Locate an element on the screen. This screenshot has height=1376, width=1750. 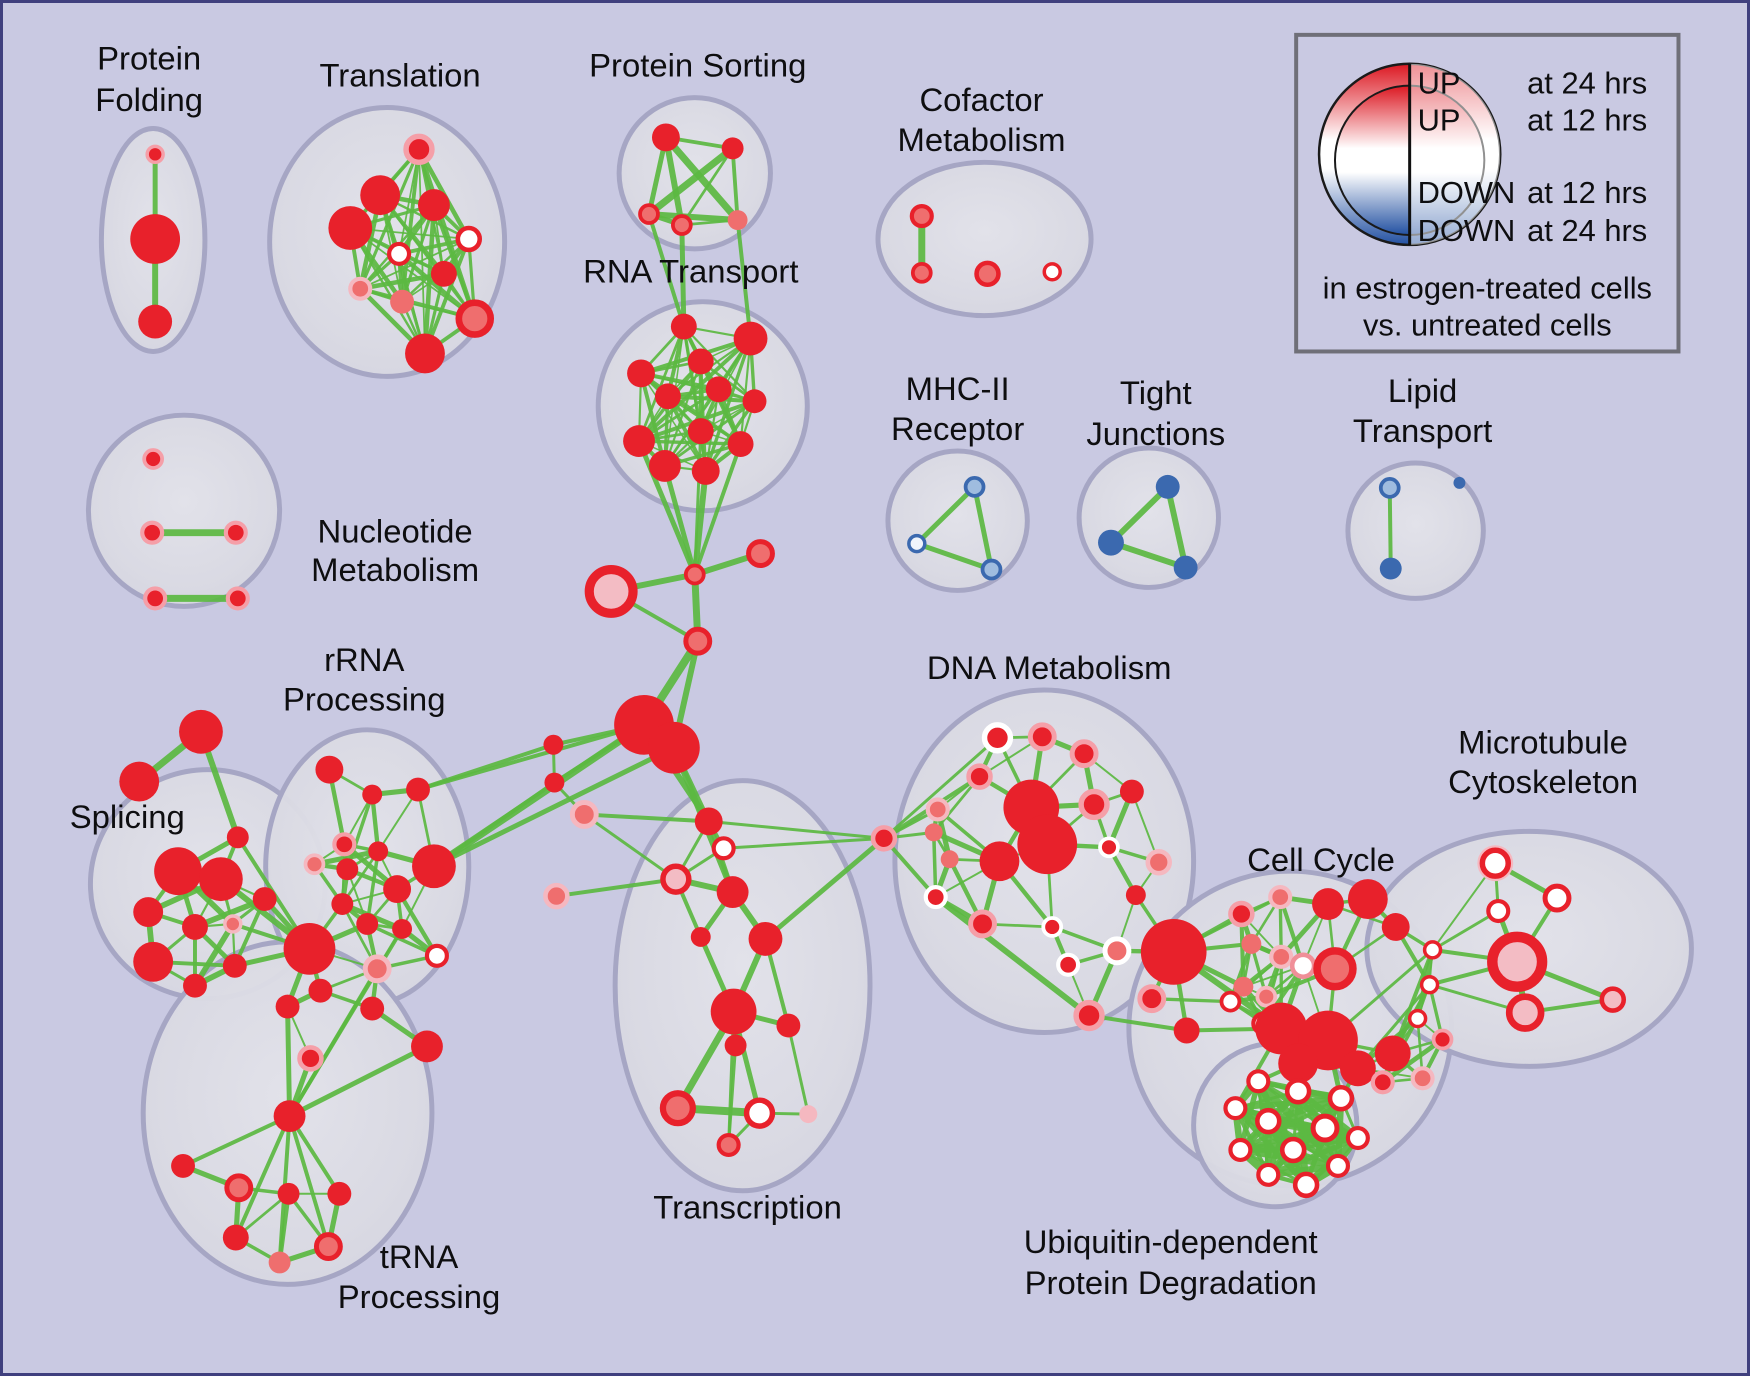
legend-direction-3: DOWN is located at coordinates (1467, 230).